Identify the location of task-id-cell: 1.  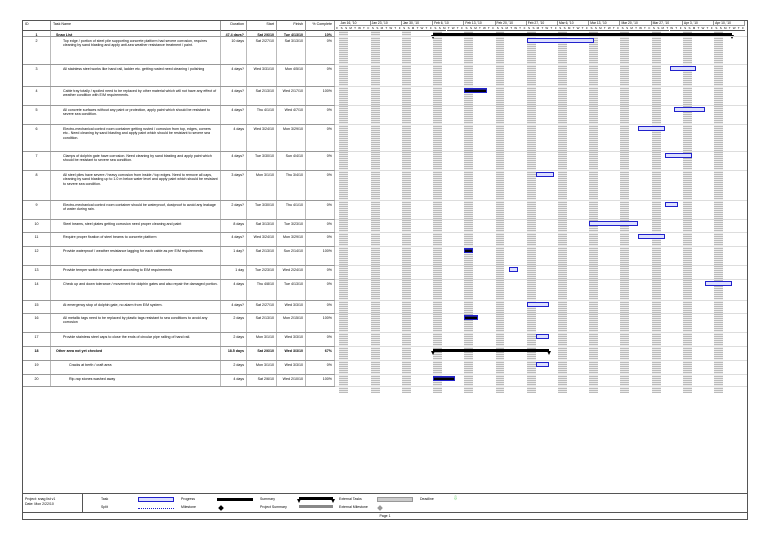
(37, 33).